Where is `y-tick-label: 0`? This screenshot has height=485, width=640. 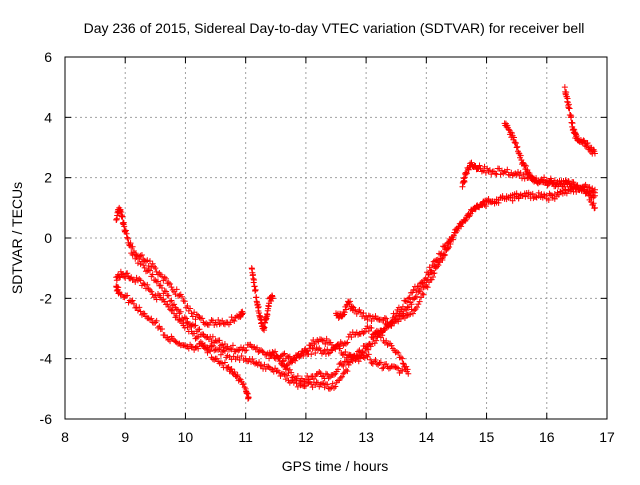
y-tick-label: 0 is located at coordinates (48, 238).